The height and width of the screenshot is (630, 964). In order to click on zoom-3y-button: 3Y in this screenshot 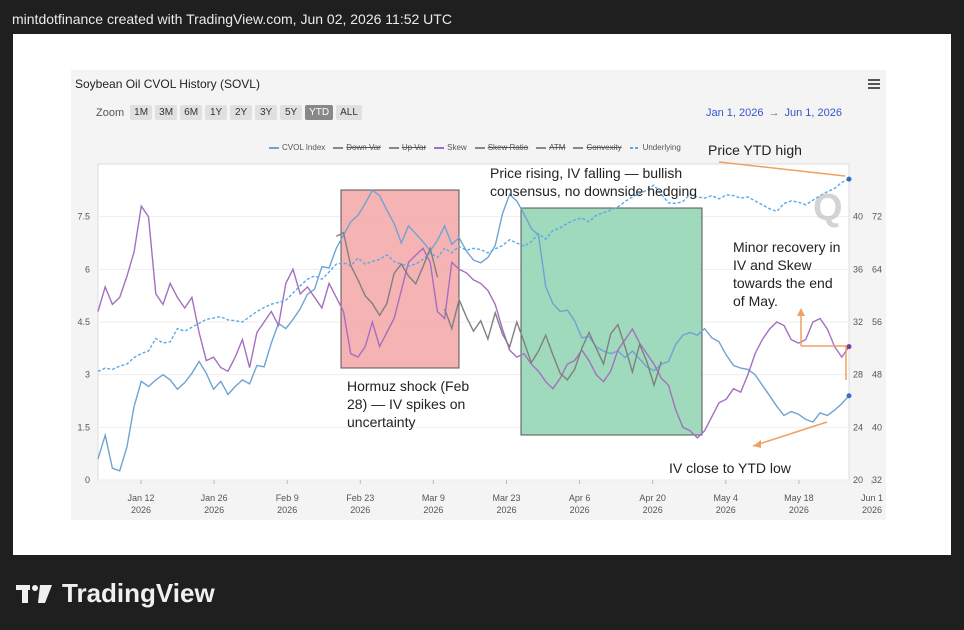, I will do `click(266, 112)`.